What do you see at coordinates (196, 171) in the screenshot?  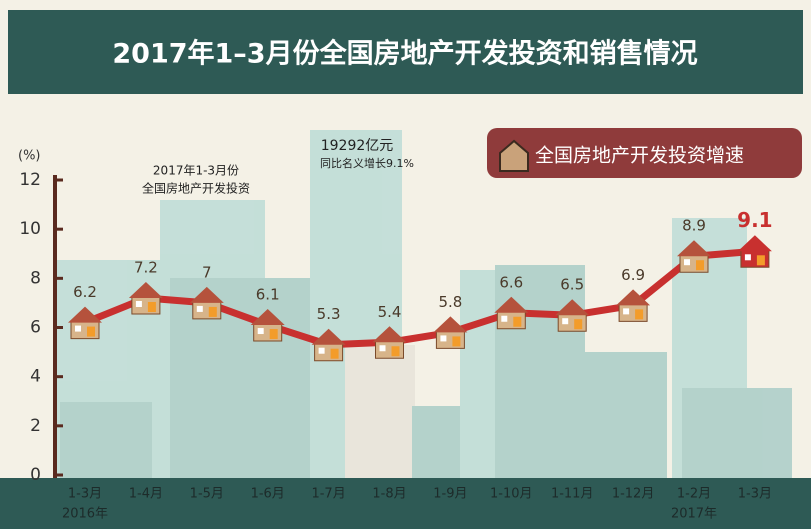 I see `annotation: 2017年1-3月份` at bounding box center [196, 171].